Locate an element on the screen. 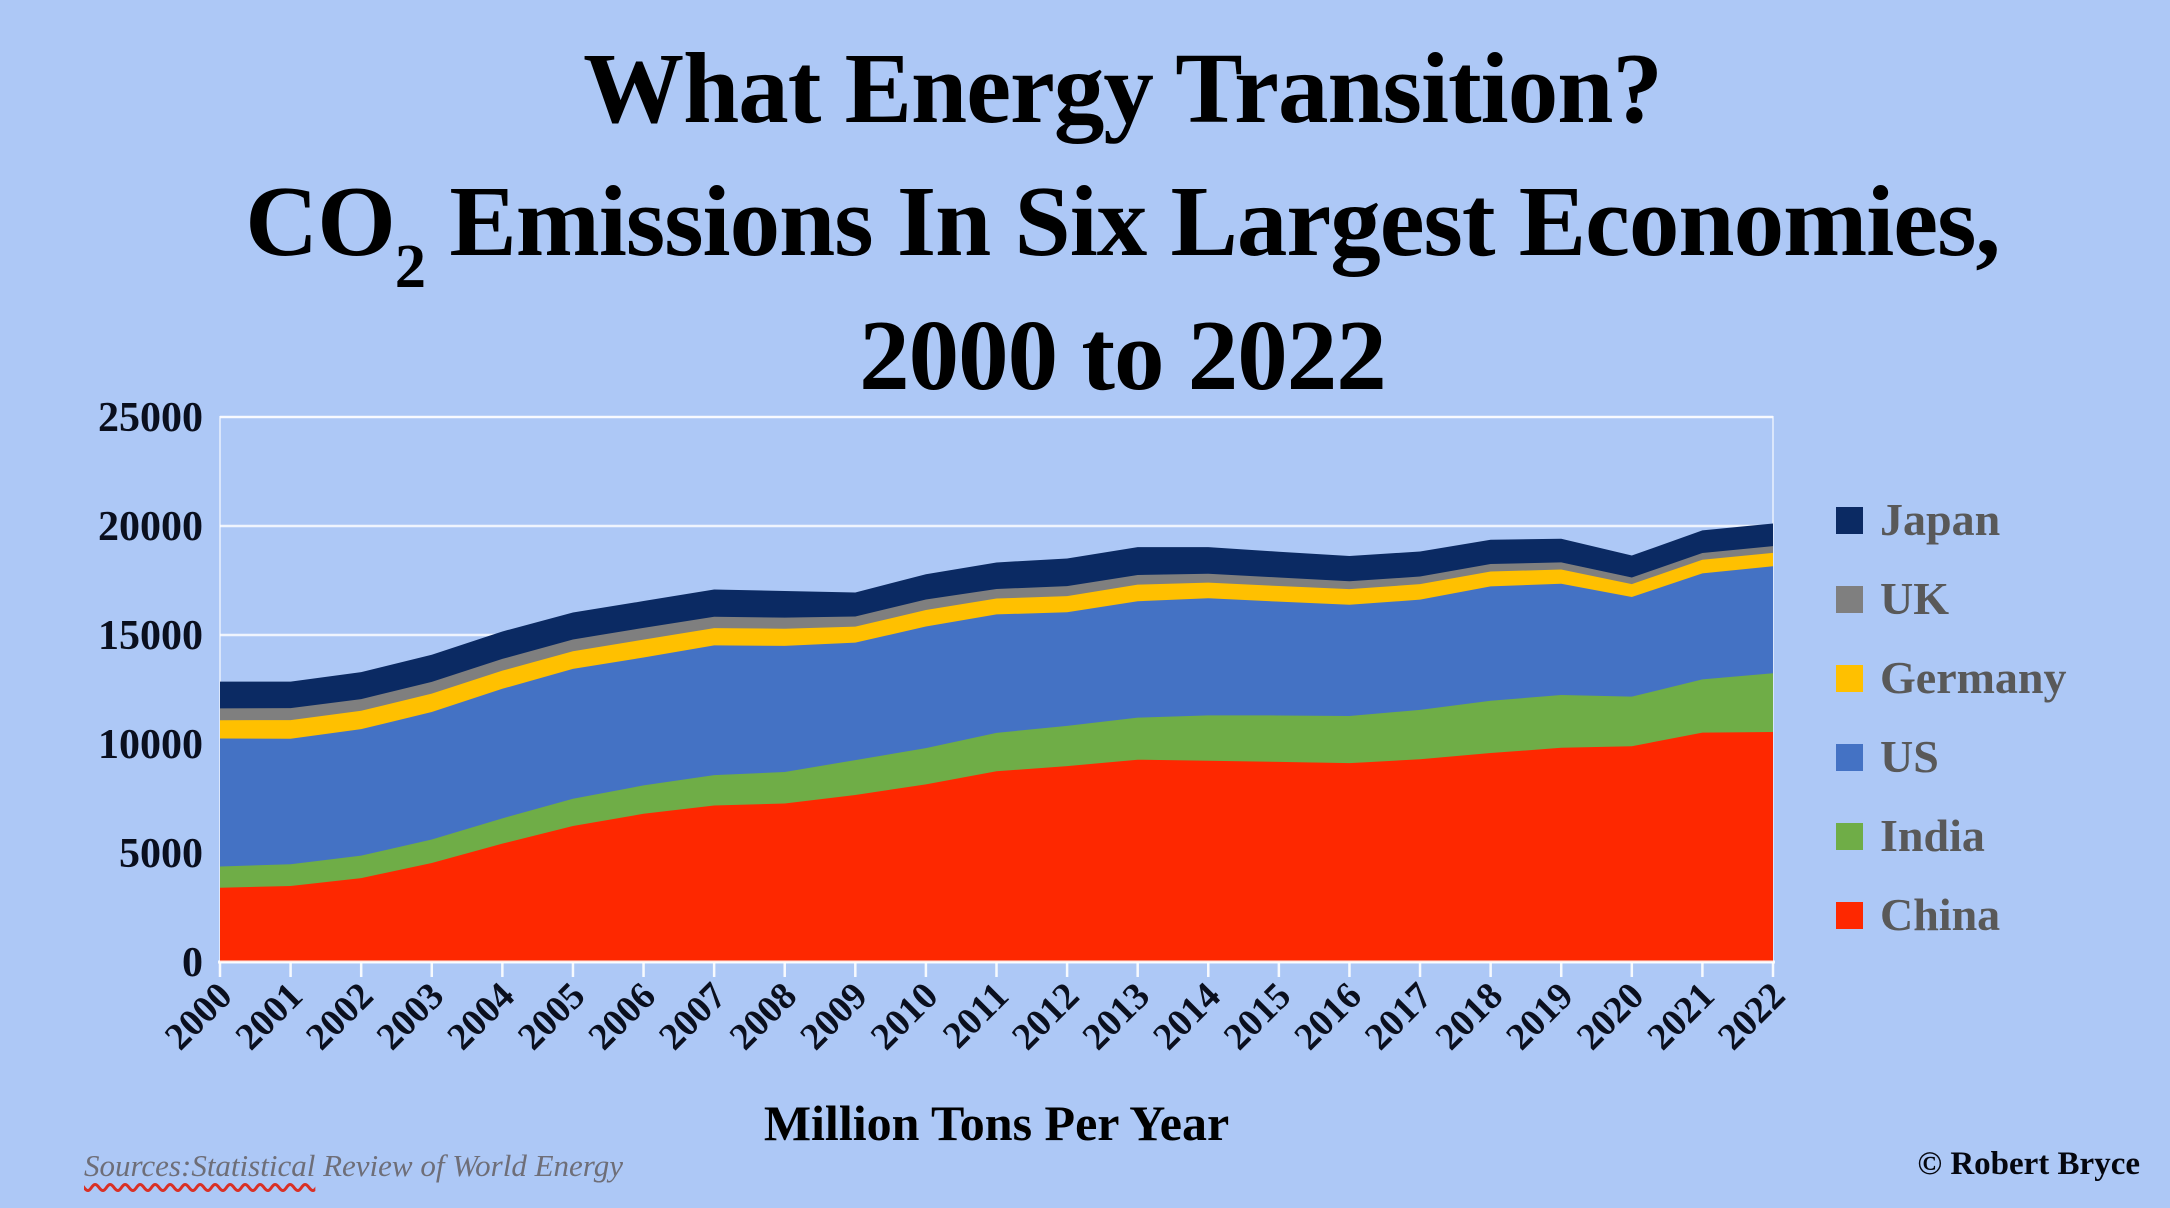  legend-item-uk: UK is located at coordinates (1951, 599).